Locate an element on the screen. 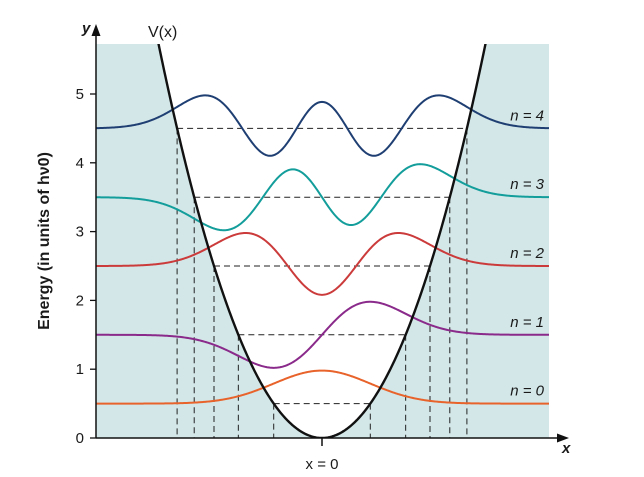 Image resolution: width=644 pixels, height=477 pixels. y-tick-label: 0 is located at coordinates (80, 438).